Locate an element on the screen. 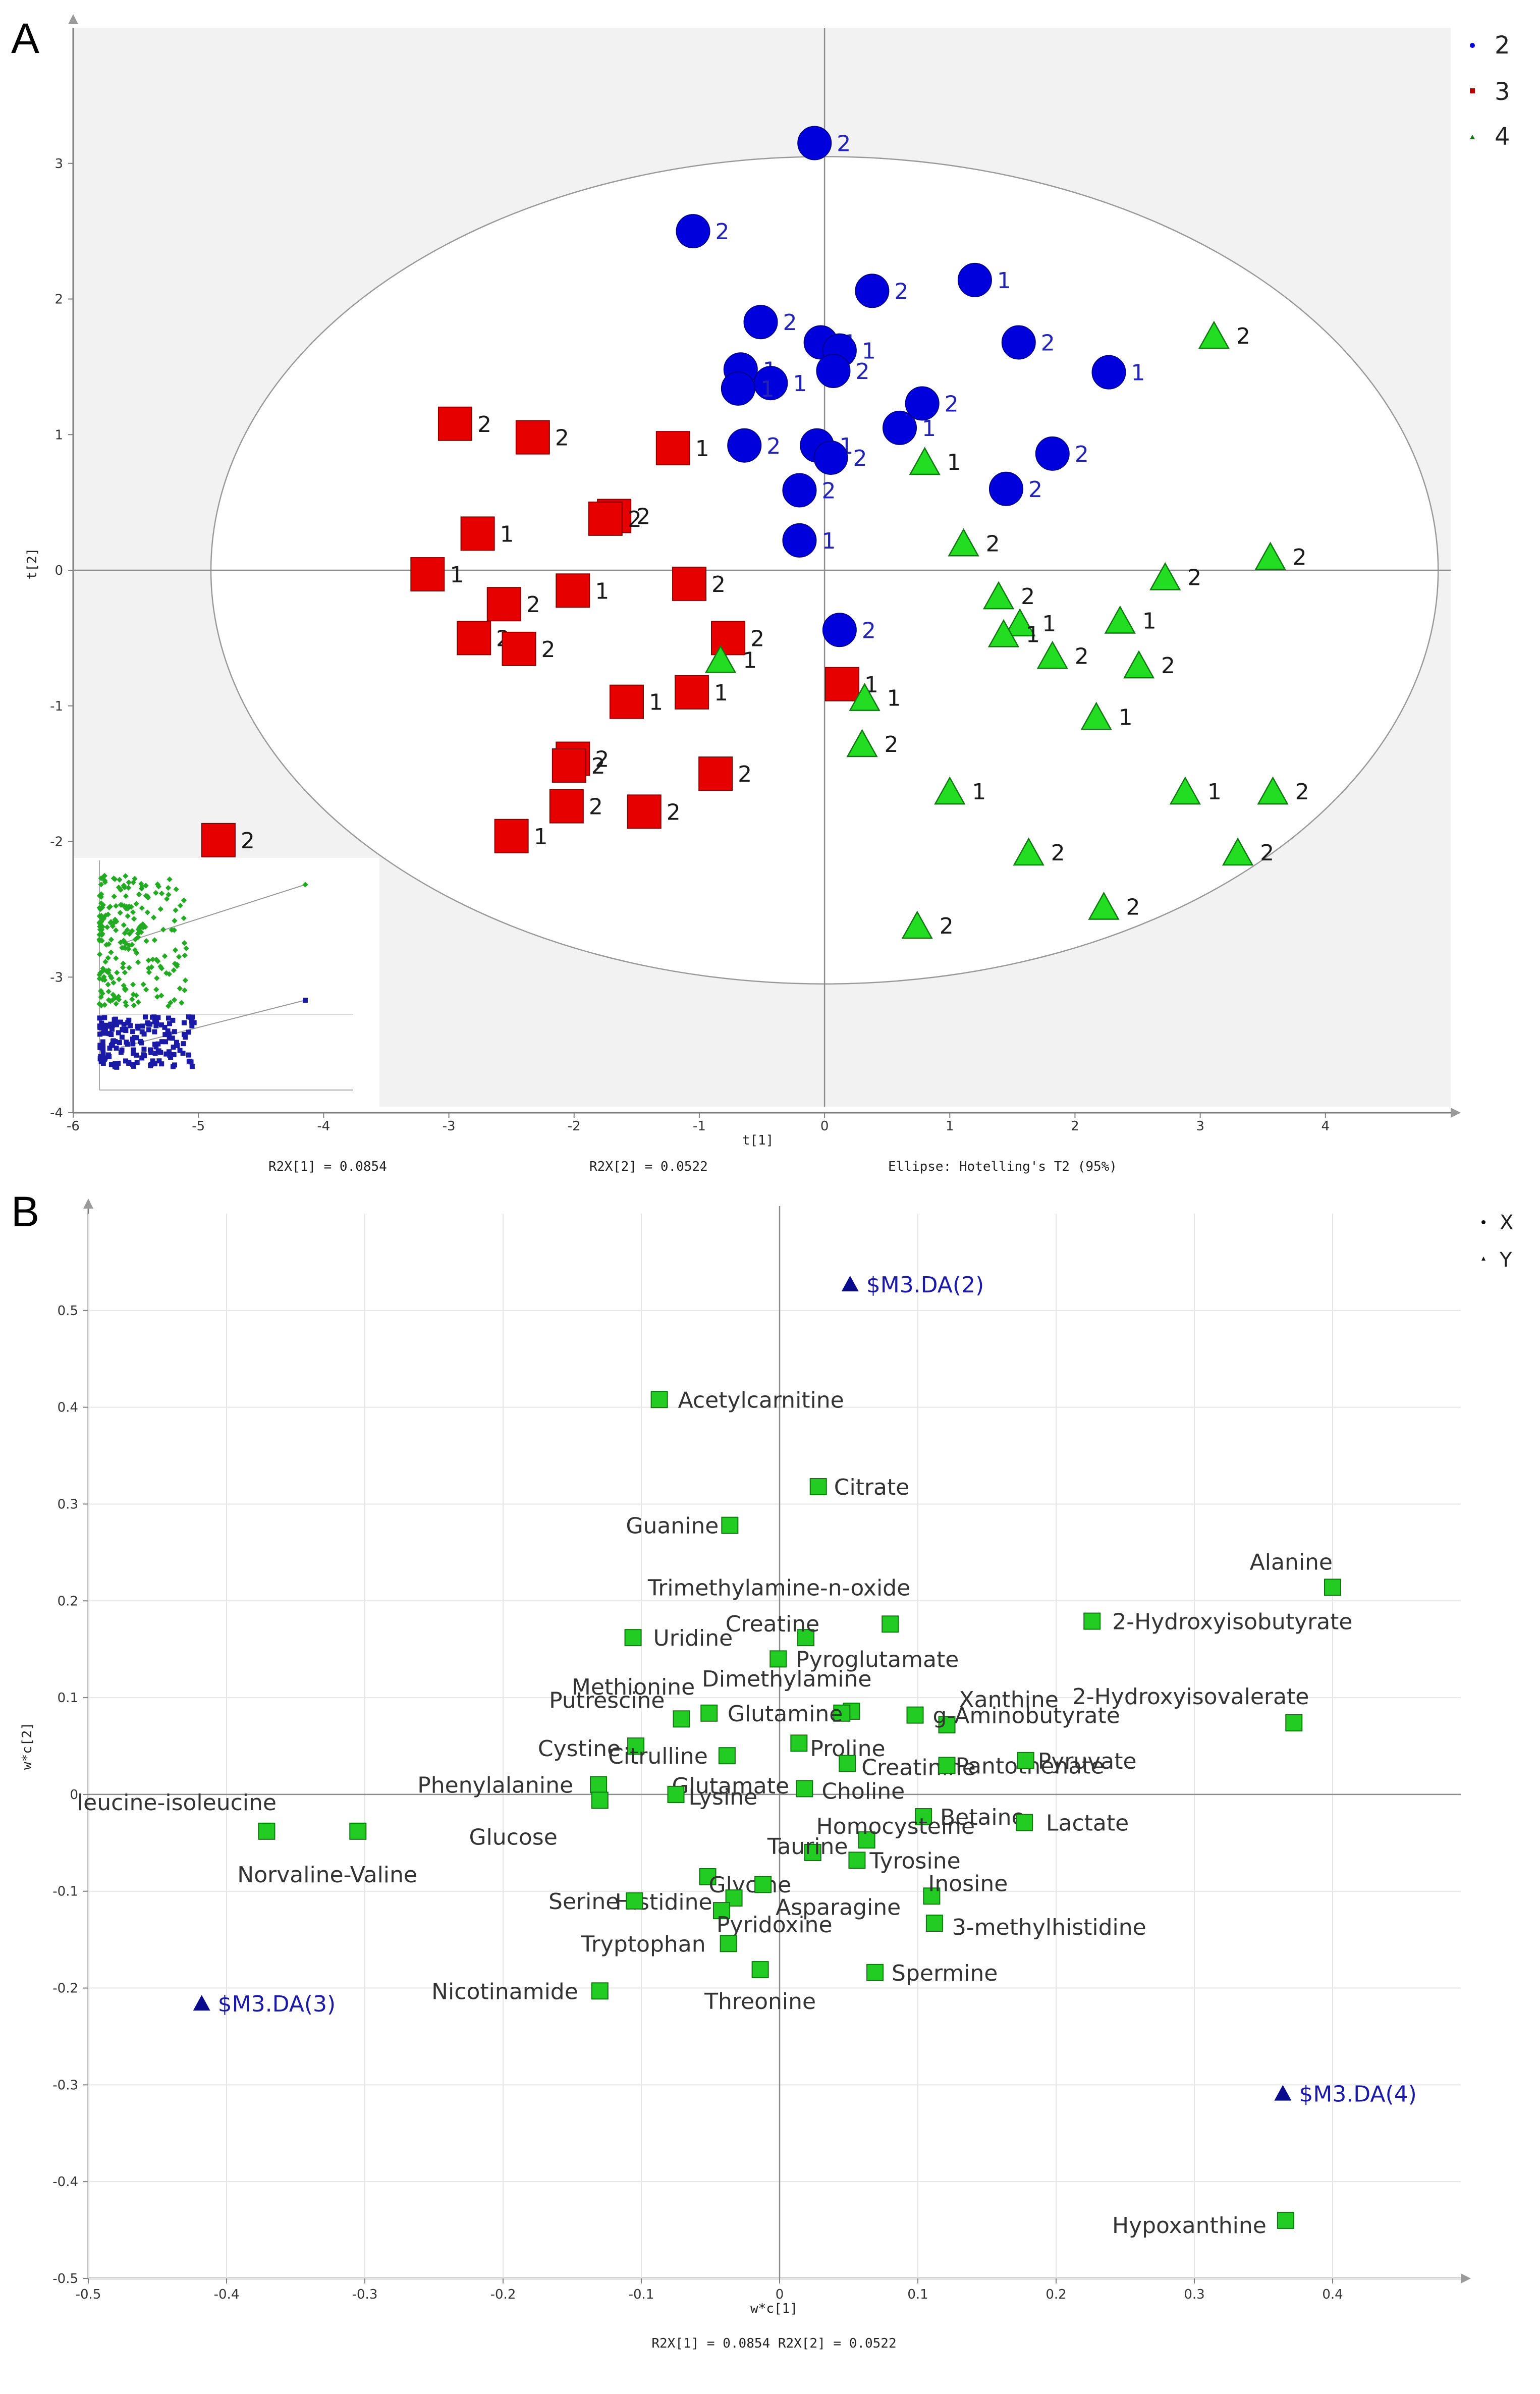 The width and height of the screenshot is (1540, 2394). x-variable-phenylalanine: Phenylalanine is located at coordinates (512, 1786).